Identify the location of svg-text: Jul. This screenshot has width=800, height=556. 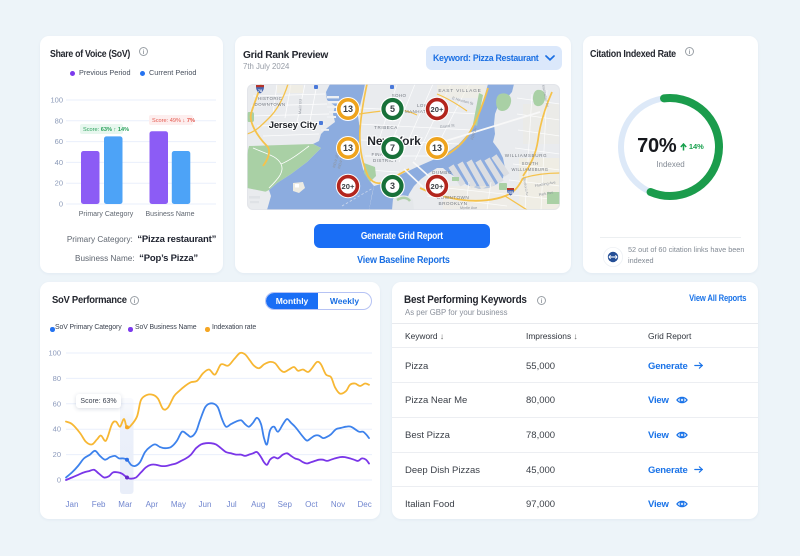
(231, 504).